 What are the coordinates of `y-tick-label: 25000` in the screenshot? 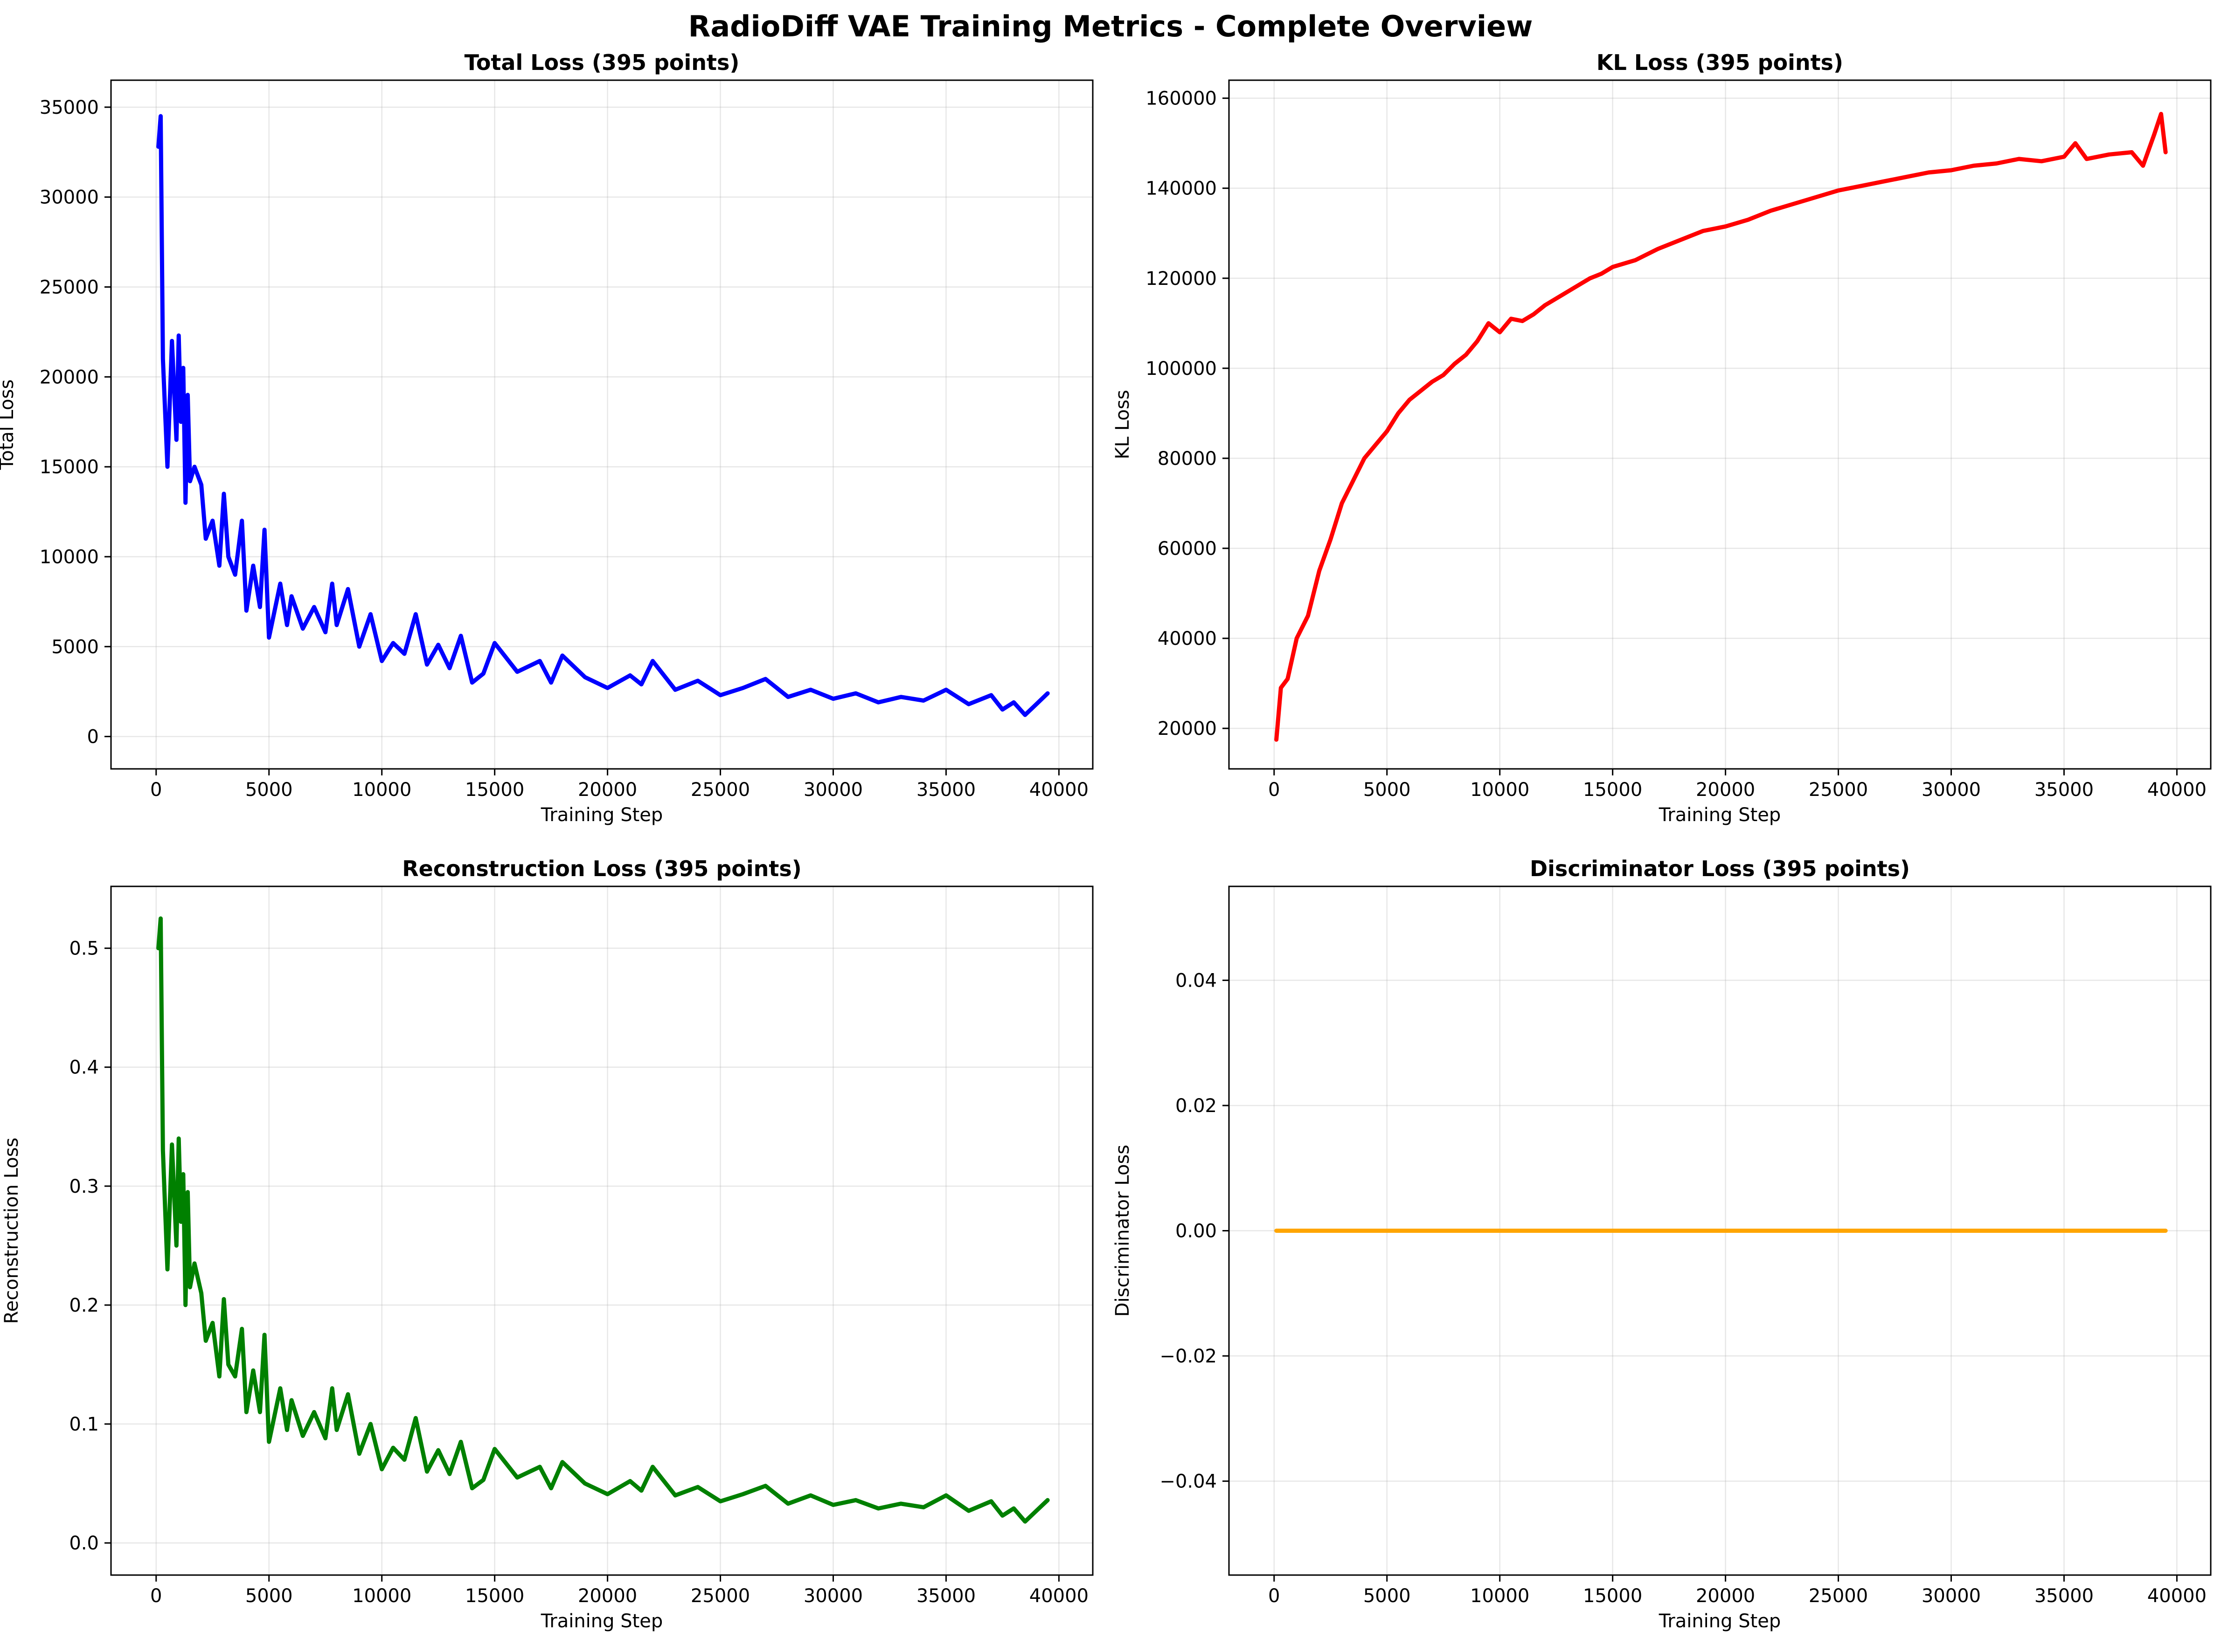 It's located at (69, 287).